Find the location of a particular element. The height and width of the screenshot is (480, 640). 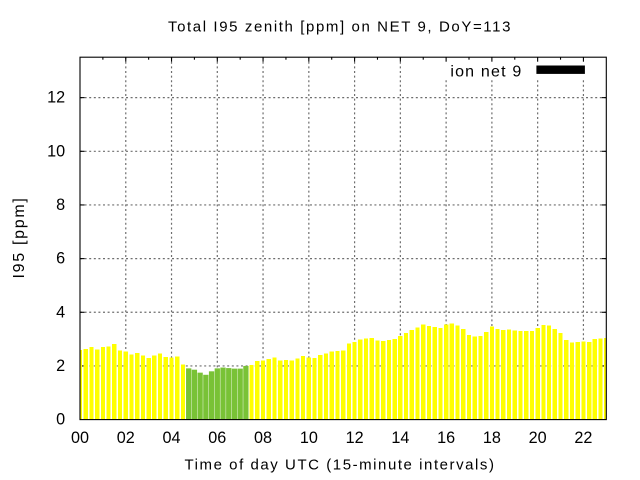

svg-text: 2 is located at coordinates (60, 366).